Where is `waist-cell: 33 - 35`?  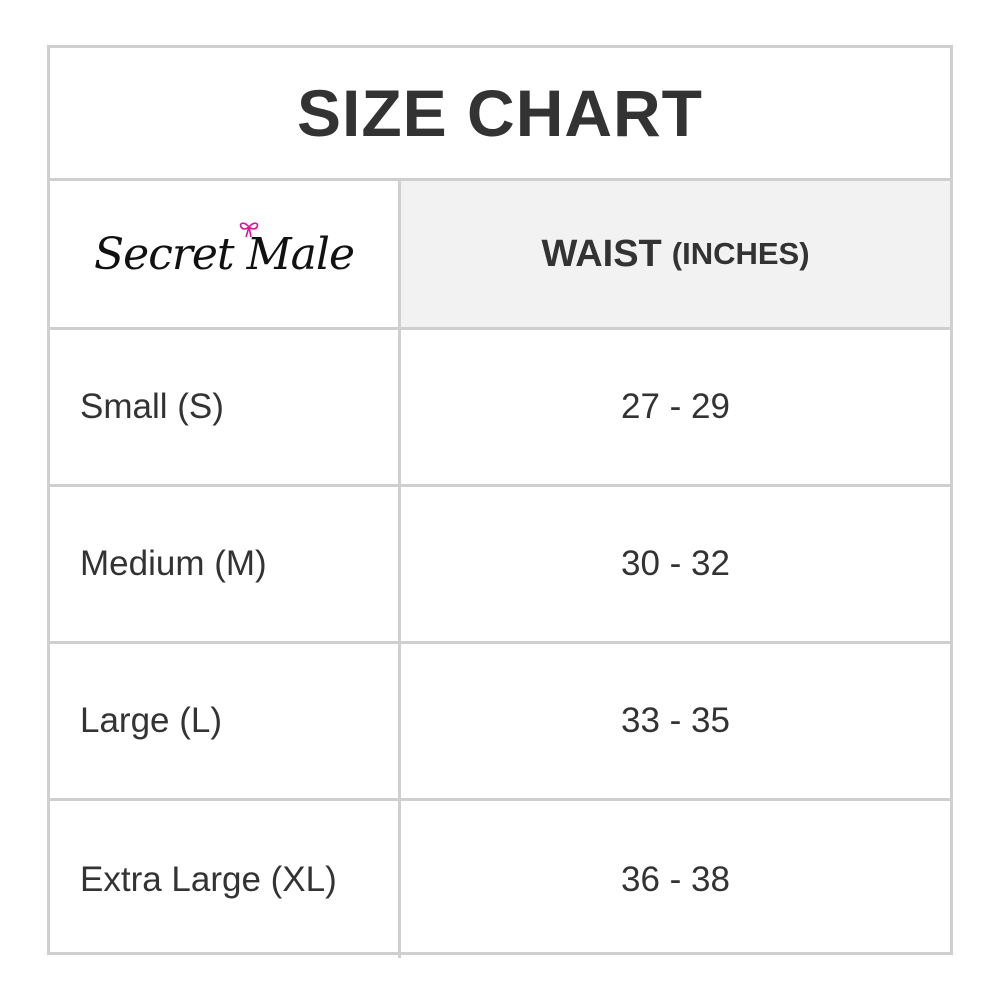
waist-cell: 33 - 35 is located at coordinates (675, 720).